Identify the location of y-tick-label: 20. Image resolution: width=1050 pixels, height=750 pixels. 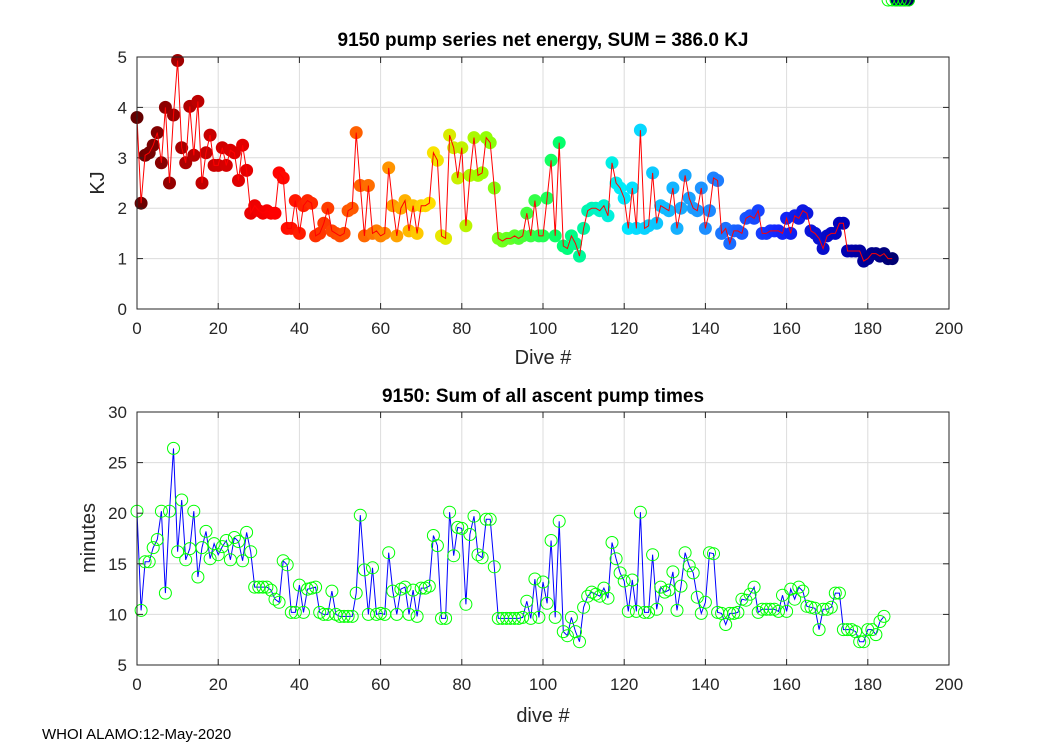
(117, 513).